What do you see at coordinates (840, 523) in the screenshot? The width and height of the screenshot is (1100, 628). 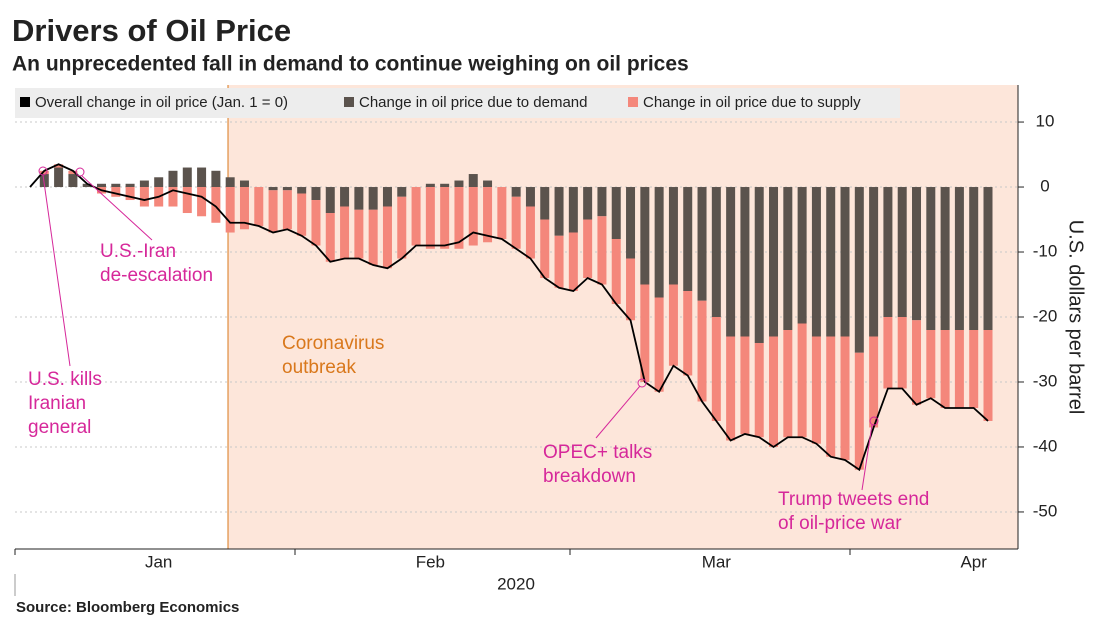 I see `annotation: of oil-price war` at bounding box center [840, 523].